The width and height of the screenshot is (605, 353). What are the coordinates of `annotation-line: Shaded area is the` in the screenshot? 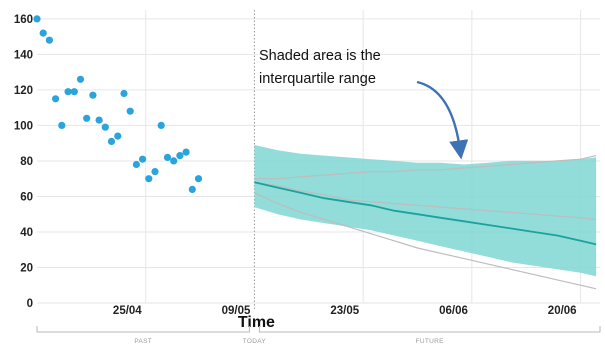 It's located at (320, 56).